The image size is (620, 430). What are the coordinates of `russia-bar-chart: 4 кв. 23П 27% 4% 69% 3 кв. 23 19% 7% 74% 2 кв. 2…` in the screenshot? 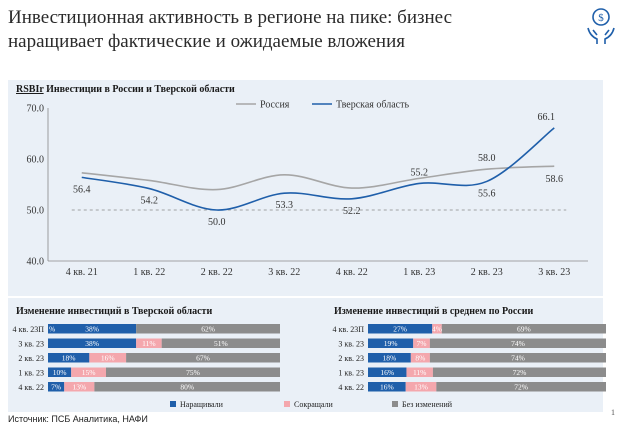 It's located at (469, 358).